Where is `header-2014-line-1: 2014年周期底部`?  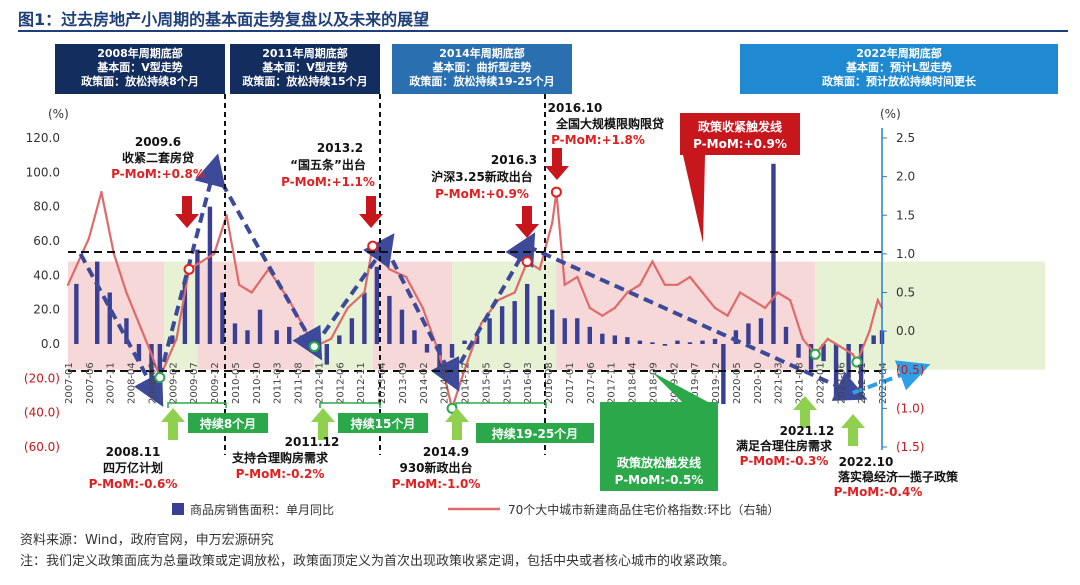
header-2014-line-1: 2014年周期底部 is located at coordinates (482, 53).